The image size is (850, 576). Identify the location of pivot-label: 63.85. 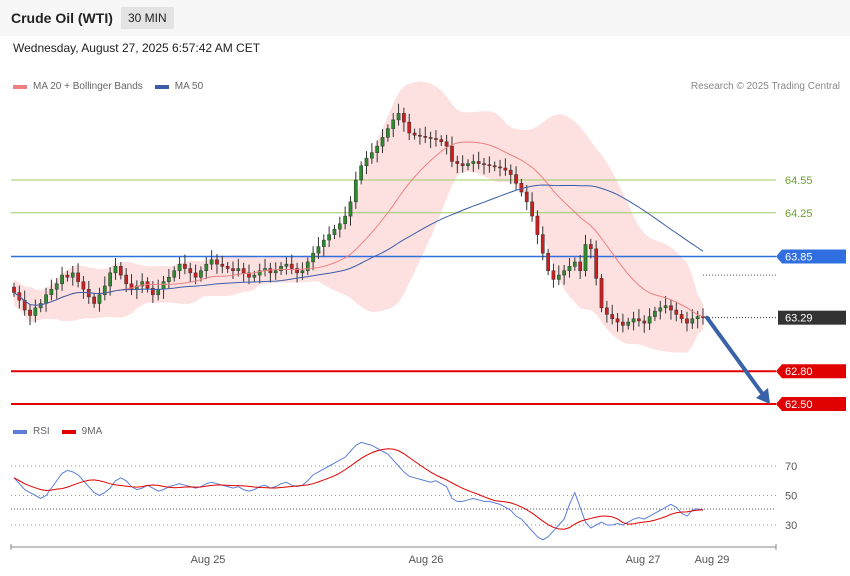
(811, 256).